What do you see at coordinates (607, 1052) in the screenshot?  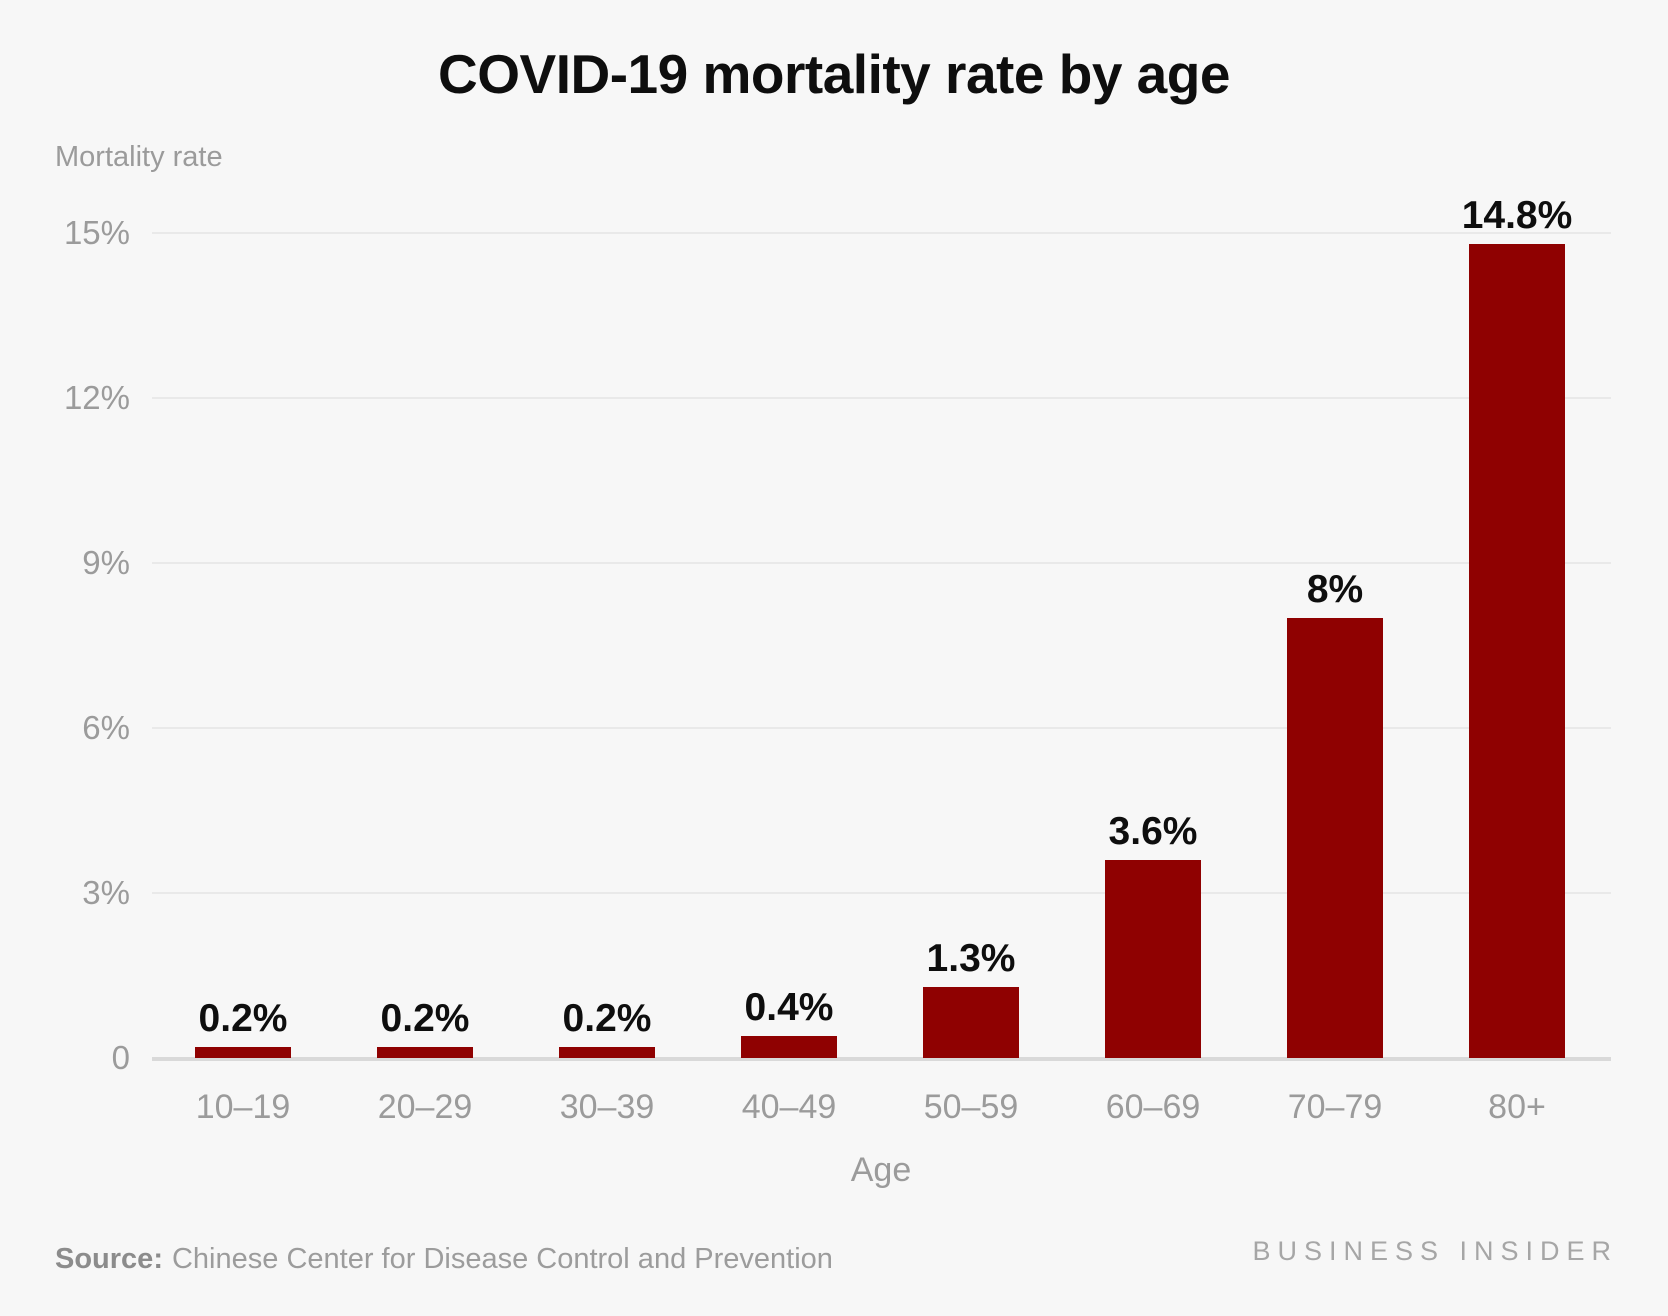 I see `bar-30–39` at bounding box center [607, 1052].